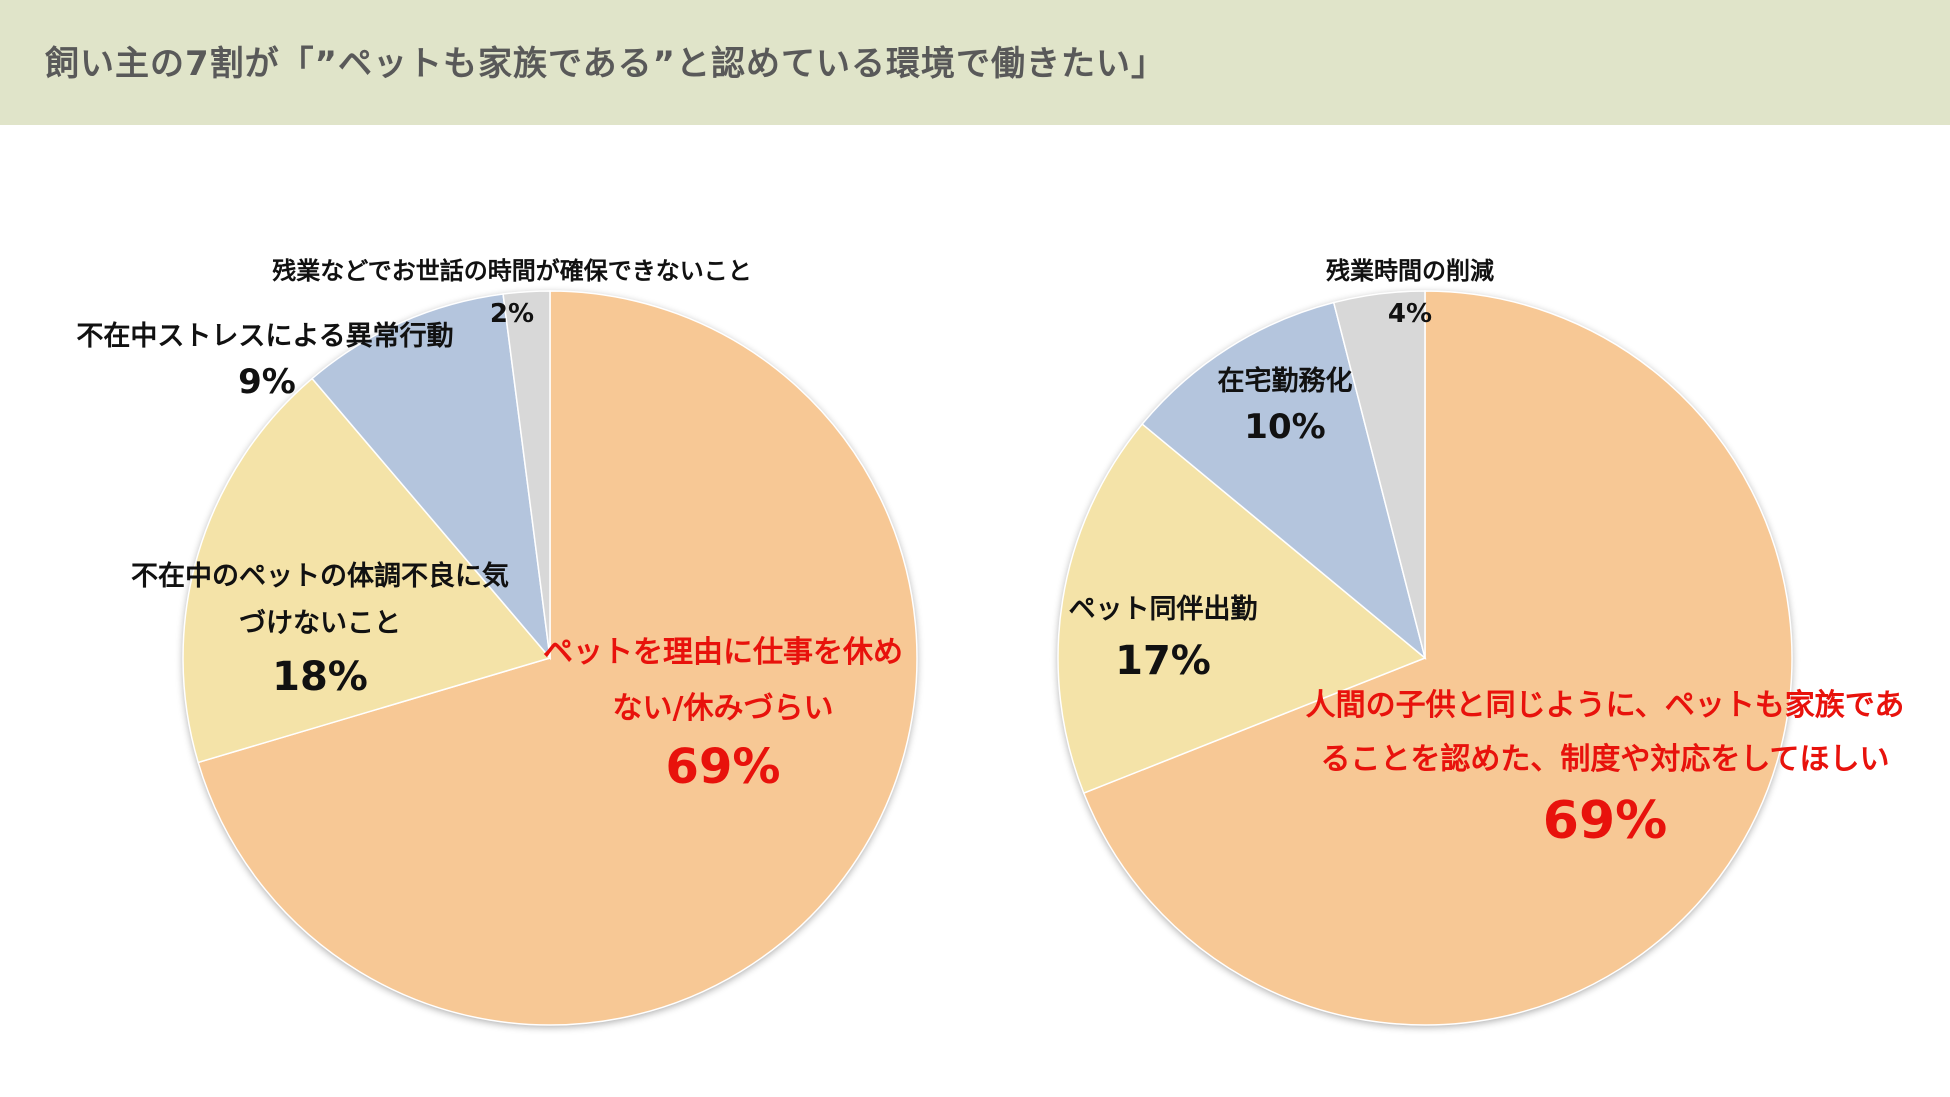  I want to click on slice-value-2-1: 69%, so click(1605, 821).